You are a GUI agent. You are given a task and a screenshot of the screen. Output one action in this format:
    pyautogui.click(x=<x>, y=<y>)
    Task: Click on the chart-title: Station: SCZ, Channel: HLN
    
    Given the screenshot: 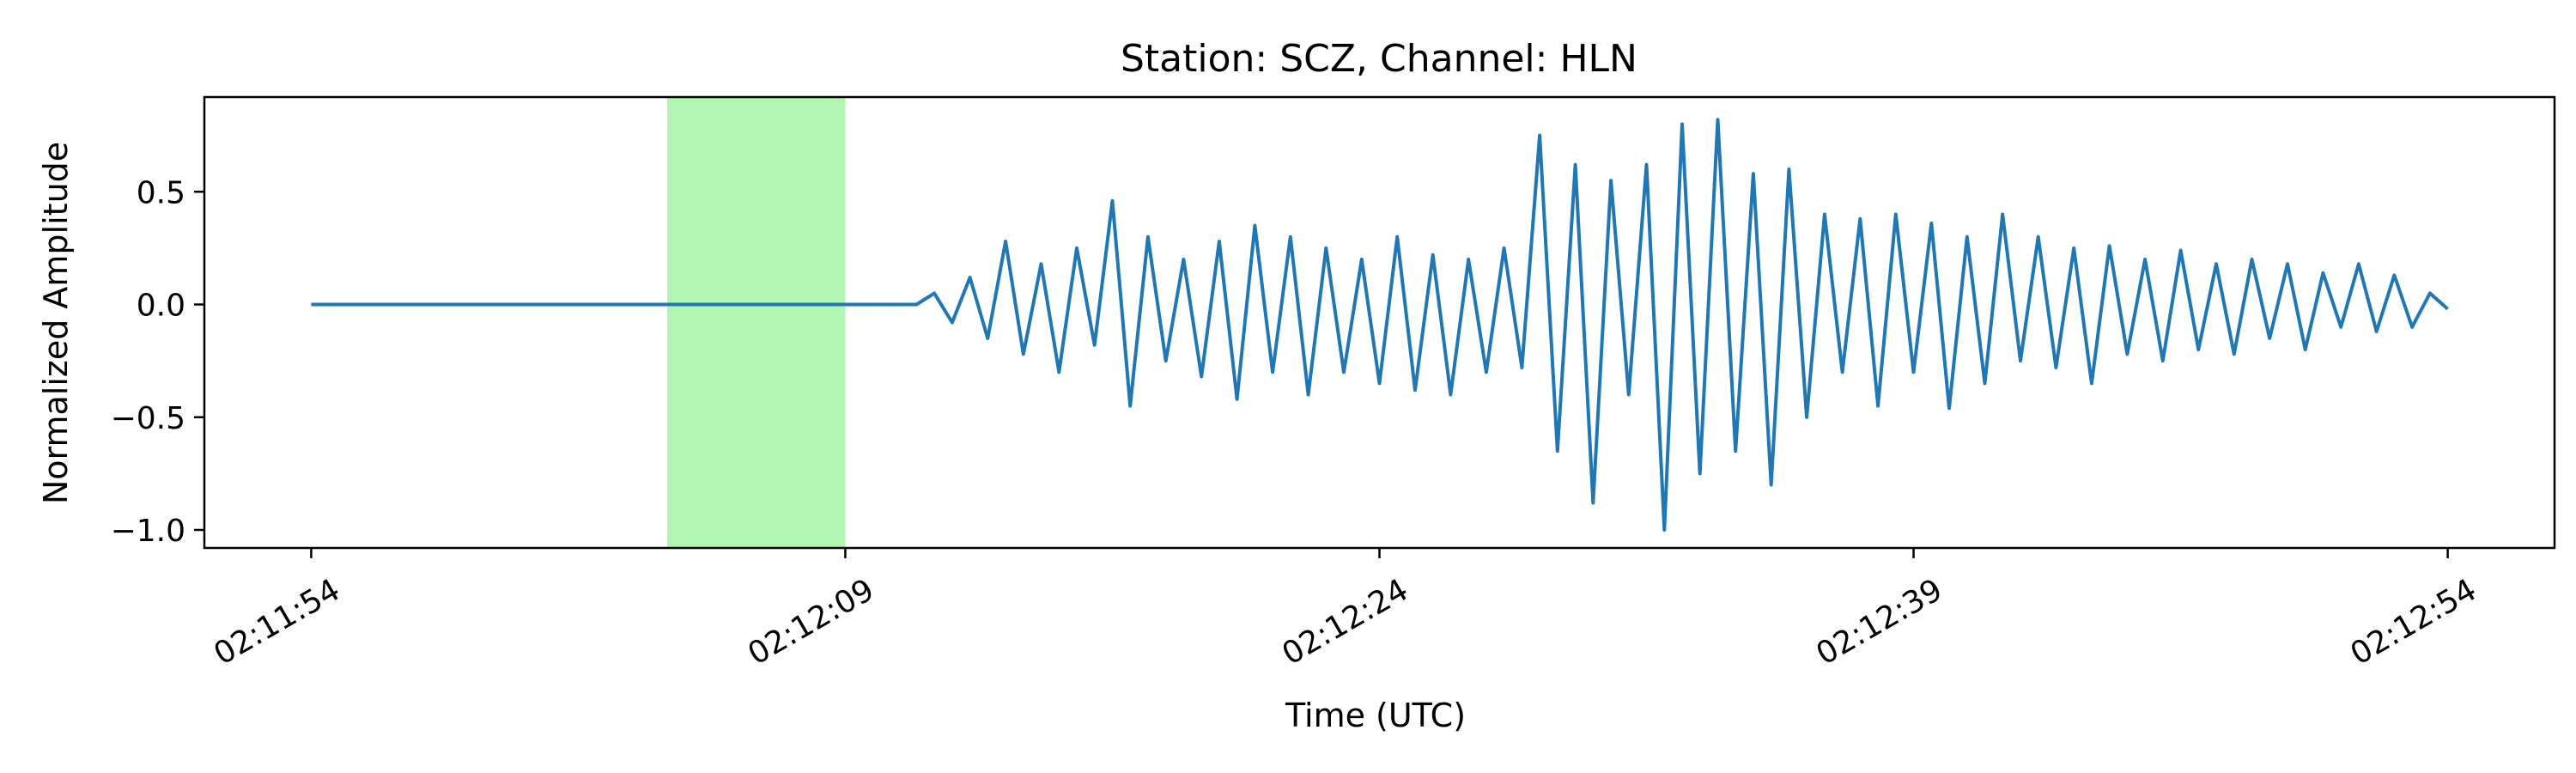 What is the action you would take?
    pyautogui.click(x=1379, y=59)
    